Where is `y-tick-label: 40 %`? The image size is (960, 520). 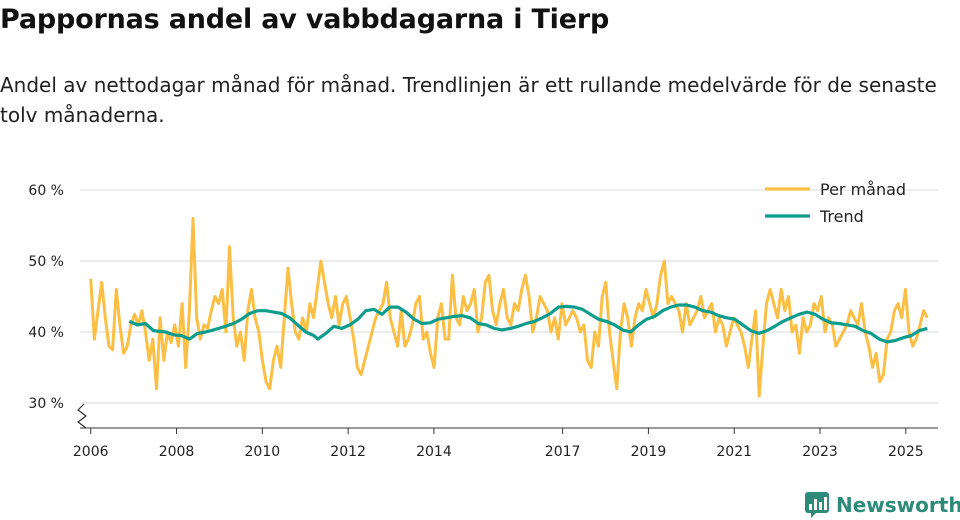
y-tick-label: 40 % is located at coordinates (46, 333).